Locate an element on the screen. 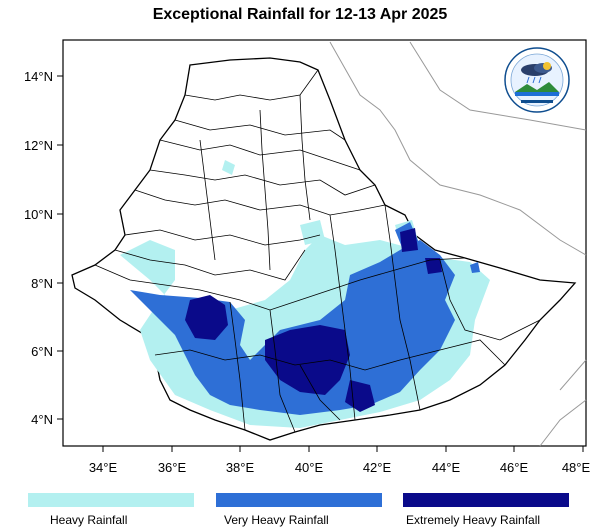 The height and width of the screenshot is (529, 600). y-tick-label: 8°N is located at coordinates (42, 283).